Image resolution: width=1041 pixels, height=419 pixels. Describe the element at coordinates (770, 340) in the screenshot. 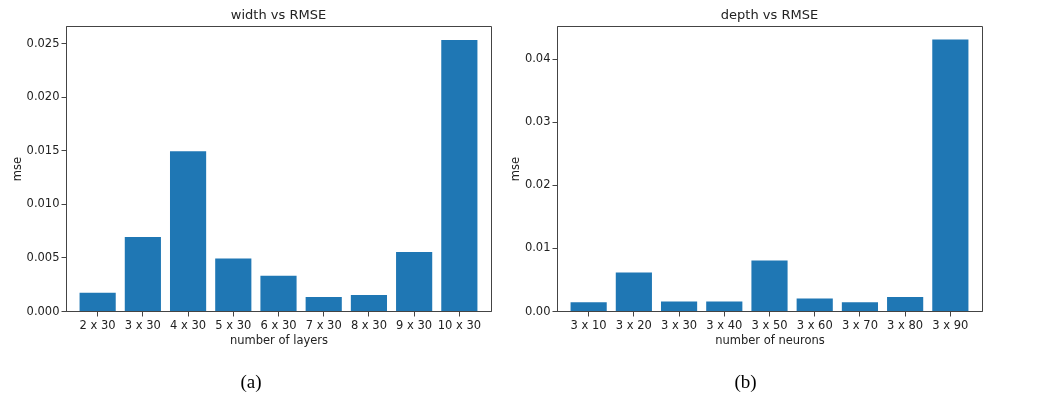

I see `x-axis-title: number of neurons` at that location.